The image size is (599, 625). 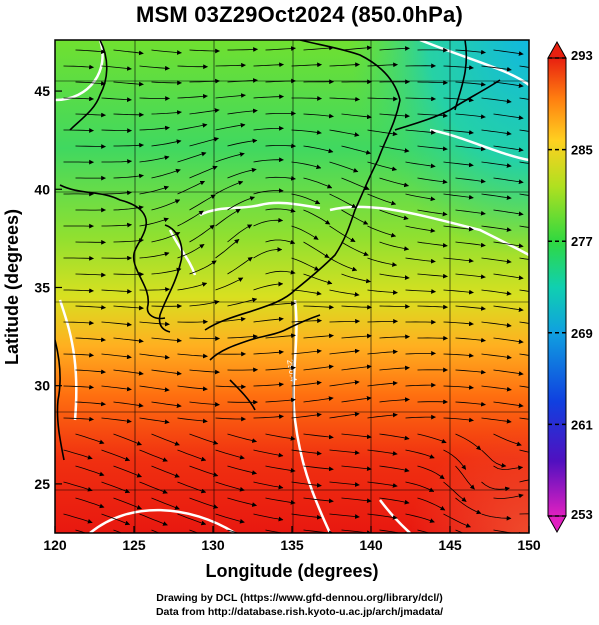 I want to click on y-tick-label: 25, so click(x=42, y=484).